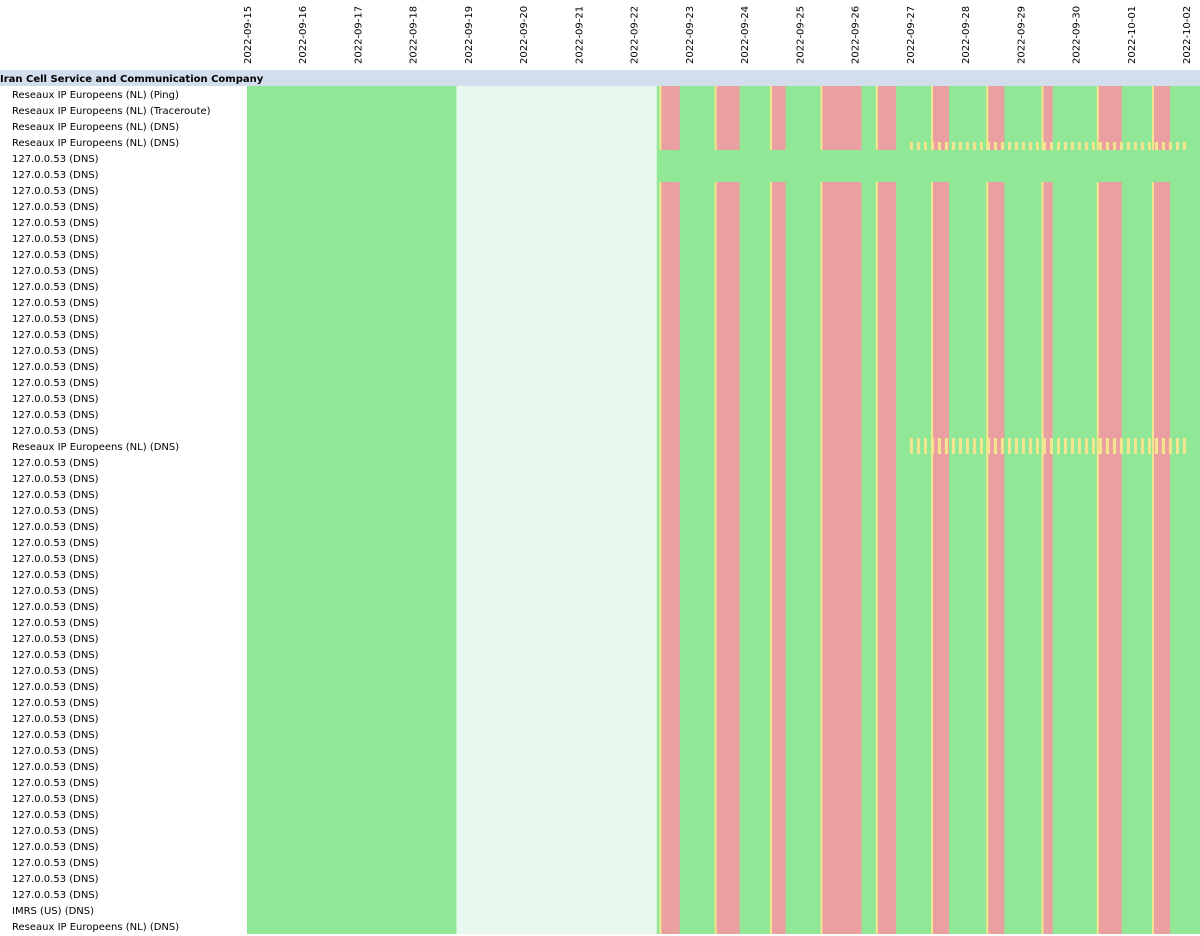 The height and width of the screenshot is (936, 1200). What do you see at coordinates (358, 35) in the screenshot?
I see `date-tick-label: 2022-09-17` at bounding box center [358, 35].